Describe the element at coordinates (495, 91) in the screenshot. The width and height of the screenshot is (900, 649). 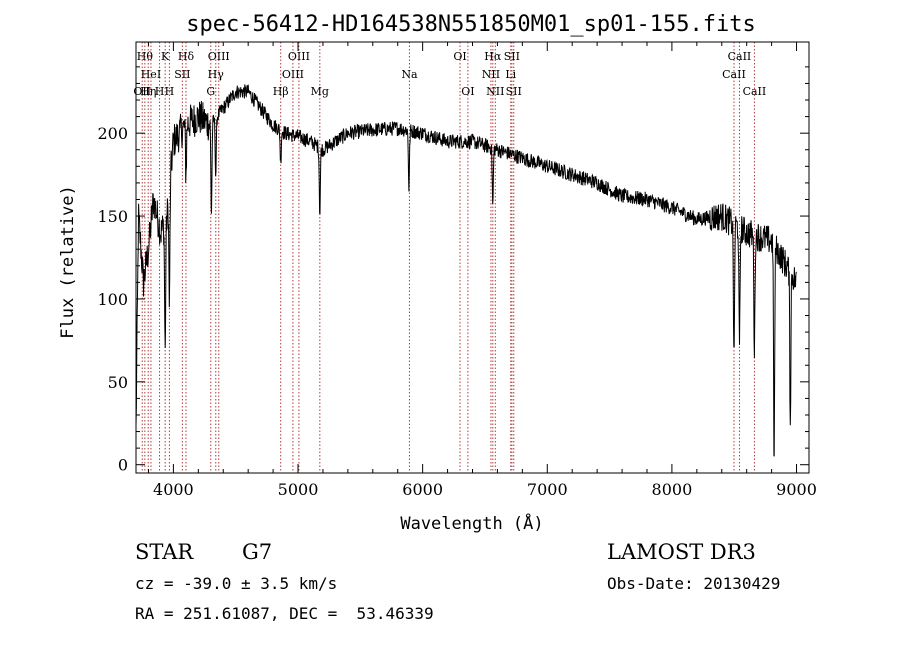
I see `line-label-21: NII` at that location.